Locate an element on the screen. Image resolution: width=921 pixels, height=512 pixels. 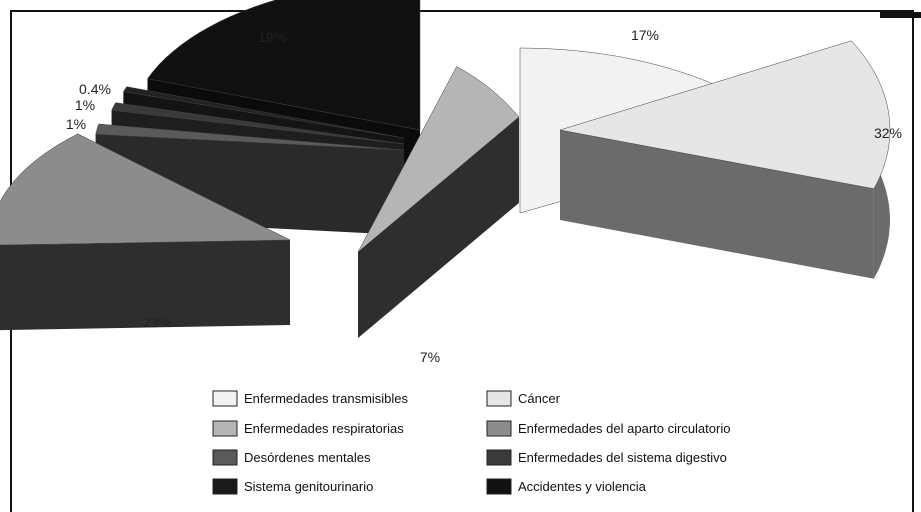
legend-swatch-desordenes-mentales is located at coordinates (225, 457).